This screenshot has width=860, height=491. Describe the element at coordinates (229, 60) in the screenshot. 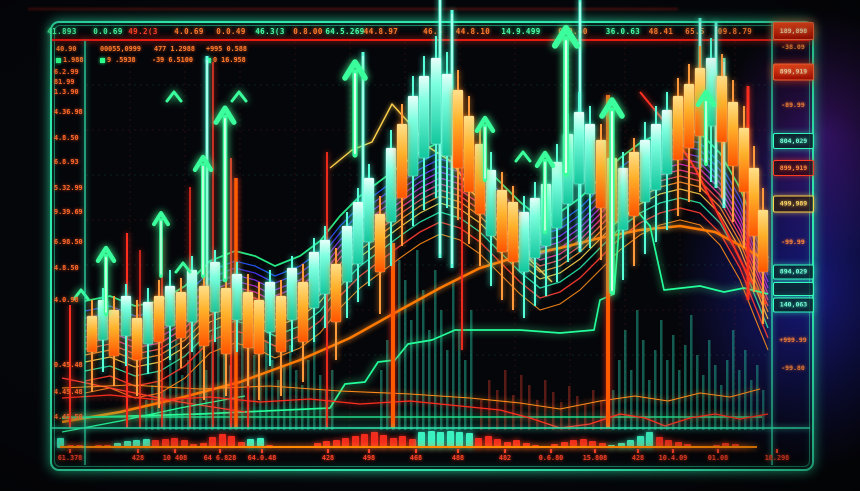

I see `legend-value-text: 0 16.958` at that location.